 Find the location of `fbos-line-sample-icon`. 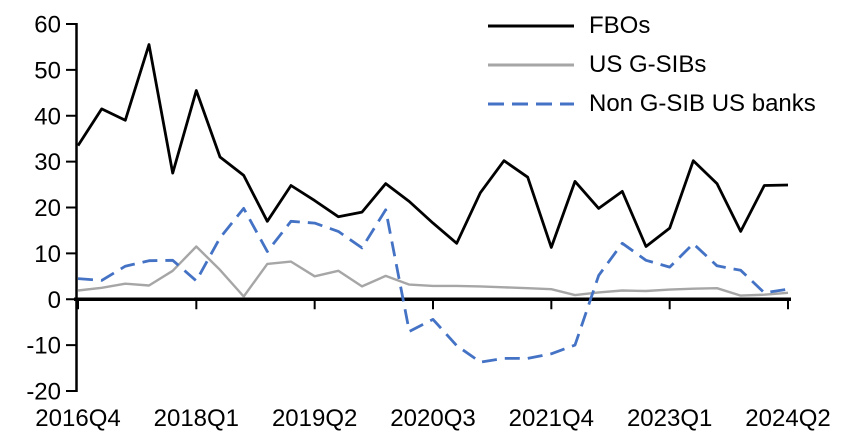

fbos-line-sample-icon is located at coordinates (531, 25).